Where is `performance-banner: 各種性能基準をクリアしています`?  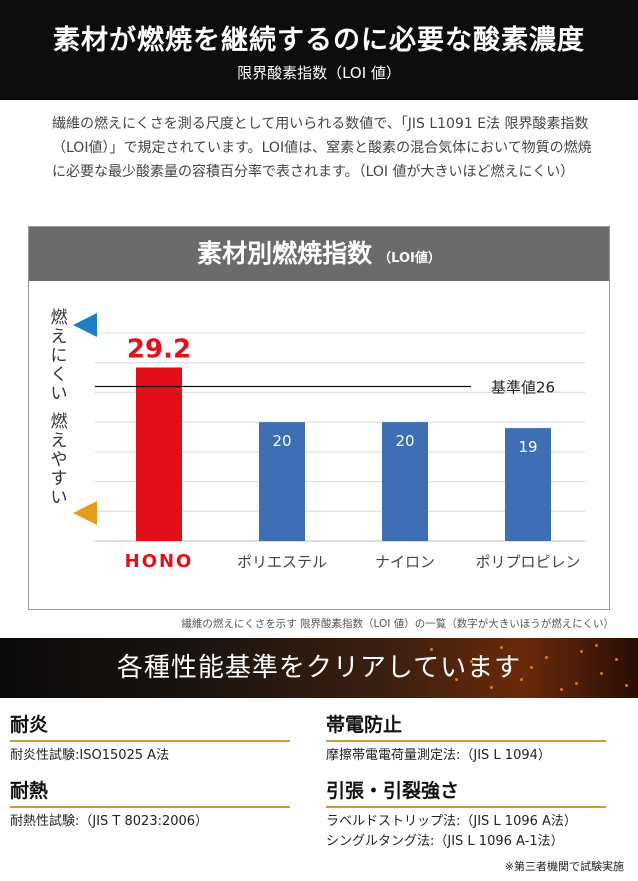 performance-banner: 各種性能基準をクリアしています is located at coordinates (319, 668).